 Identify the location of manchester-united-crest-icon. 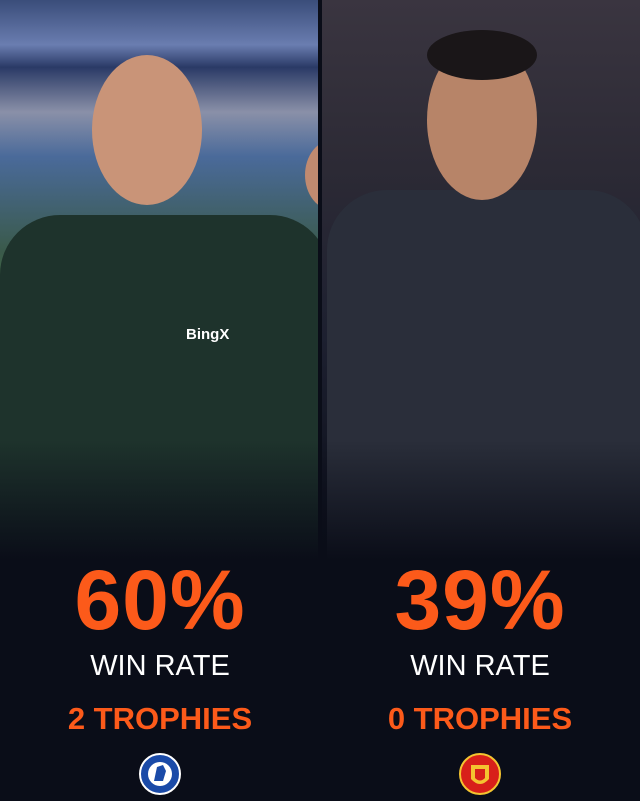
(480, 774).